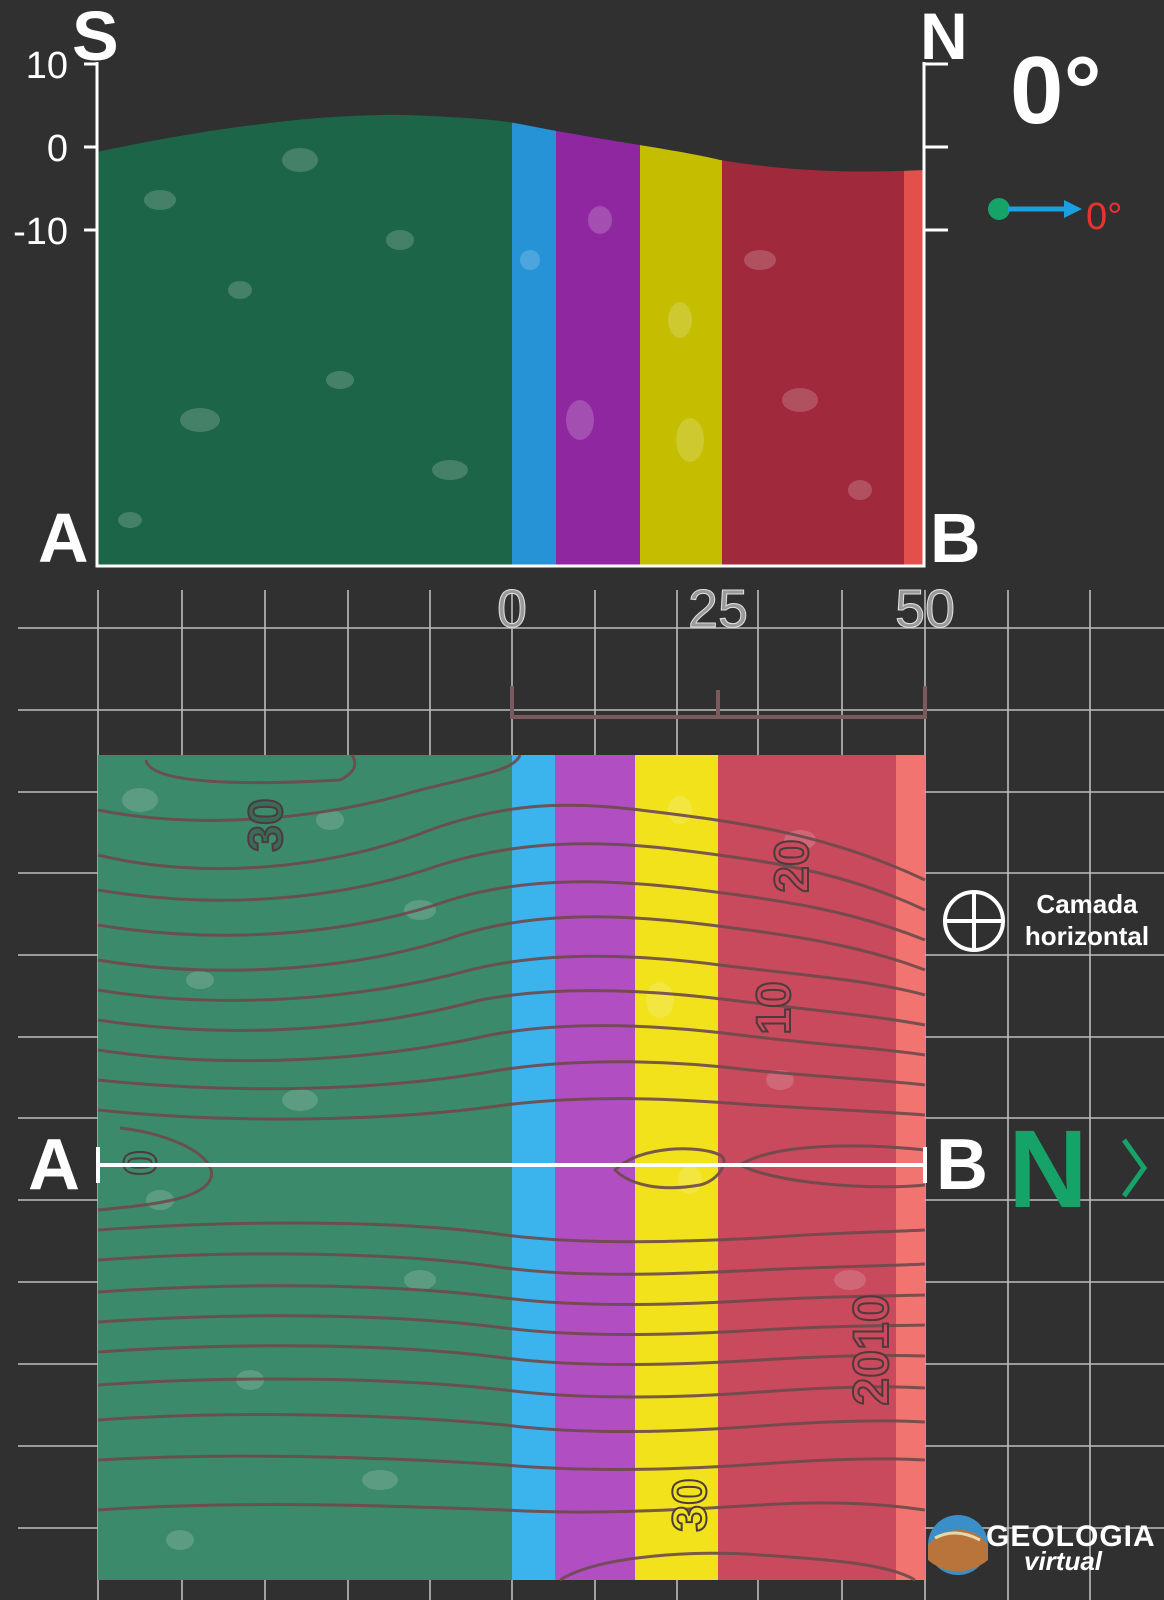 This screenshot has width=1164, height=1600. What do you see at coordinates (813, 340) in the screenshot?
I see `profile-layer-red` at bounding box center [813, 340].